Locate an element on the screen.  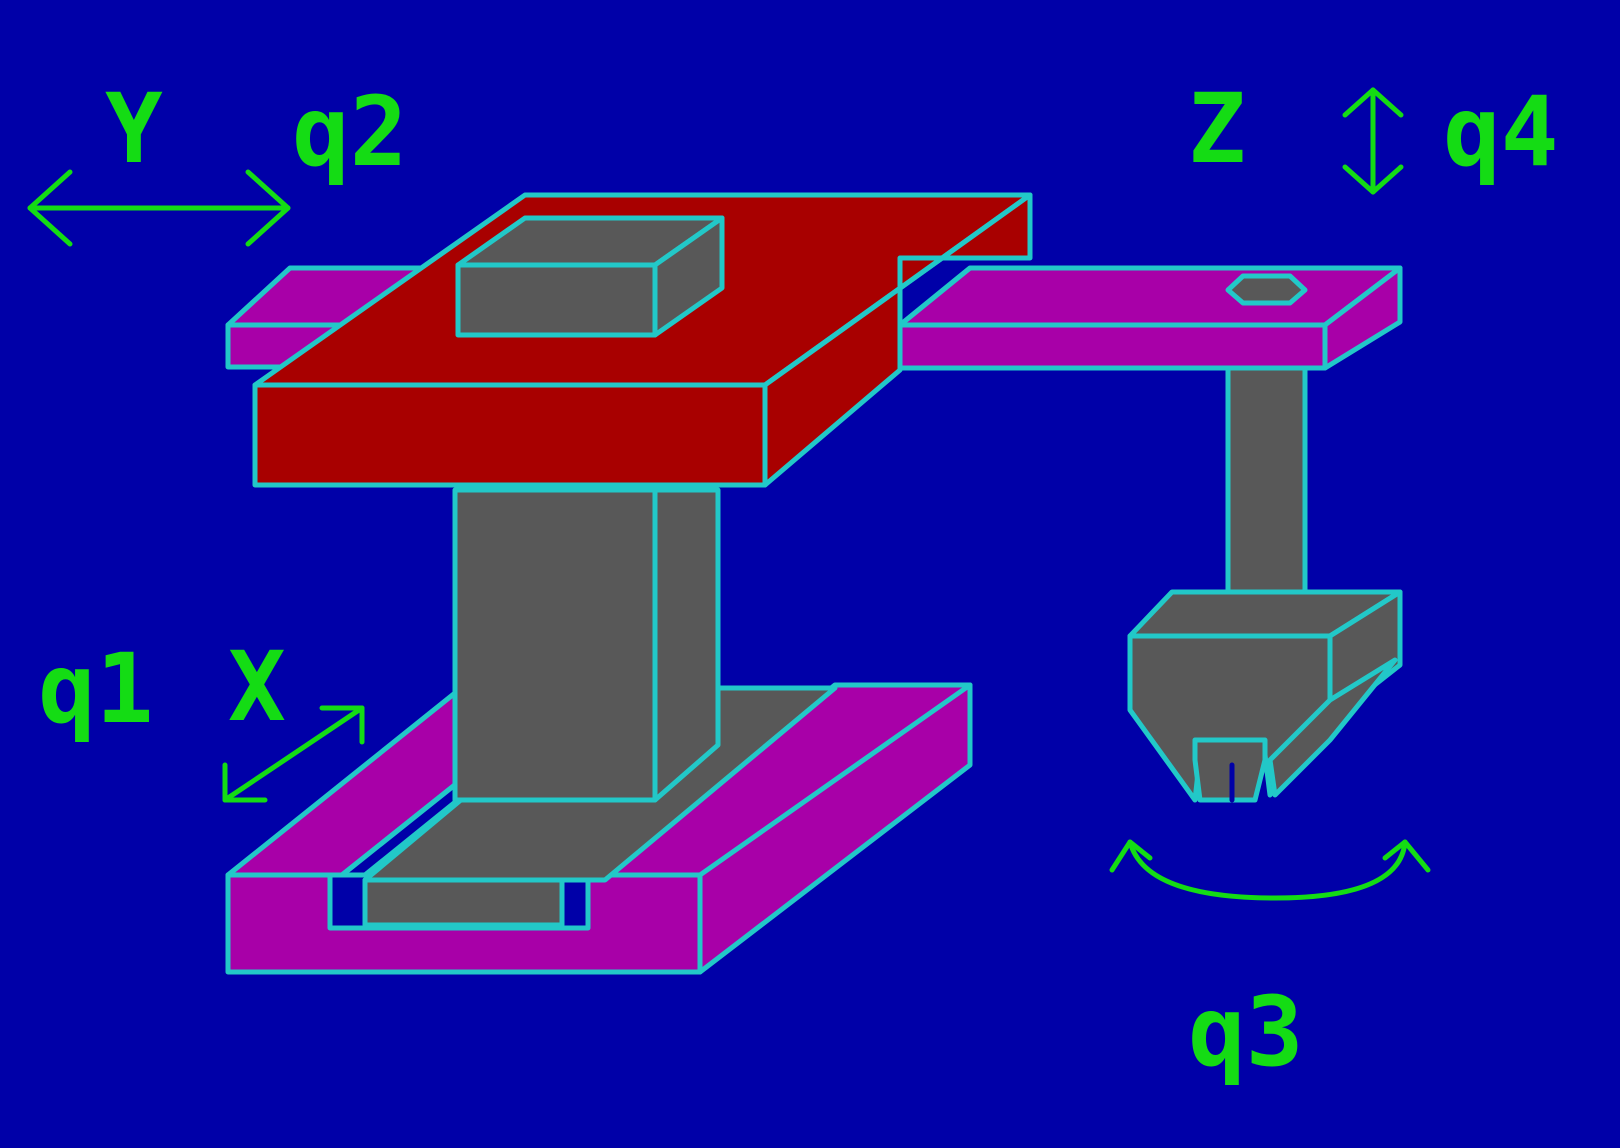
q4-label: q4 is located at coordinates (1501, 132).